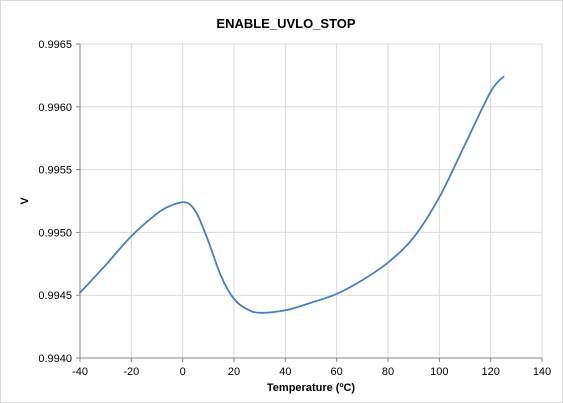 This screenshot has height=403, width=563. I want to click on x-tick-label: 40, so click(285, 372).